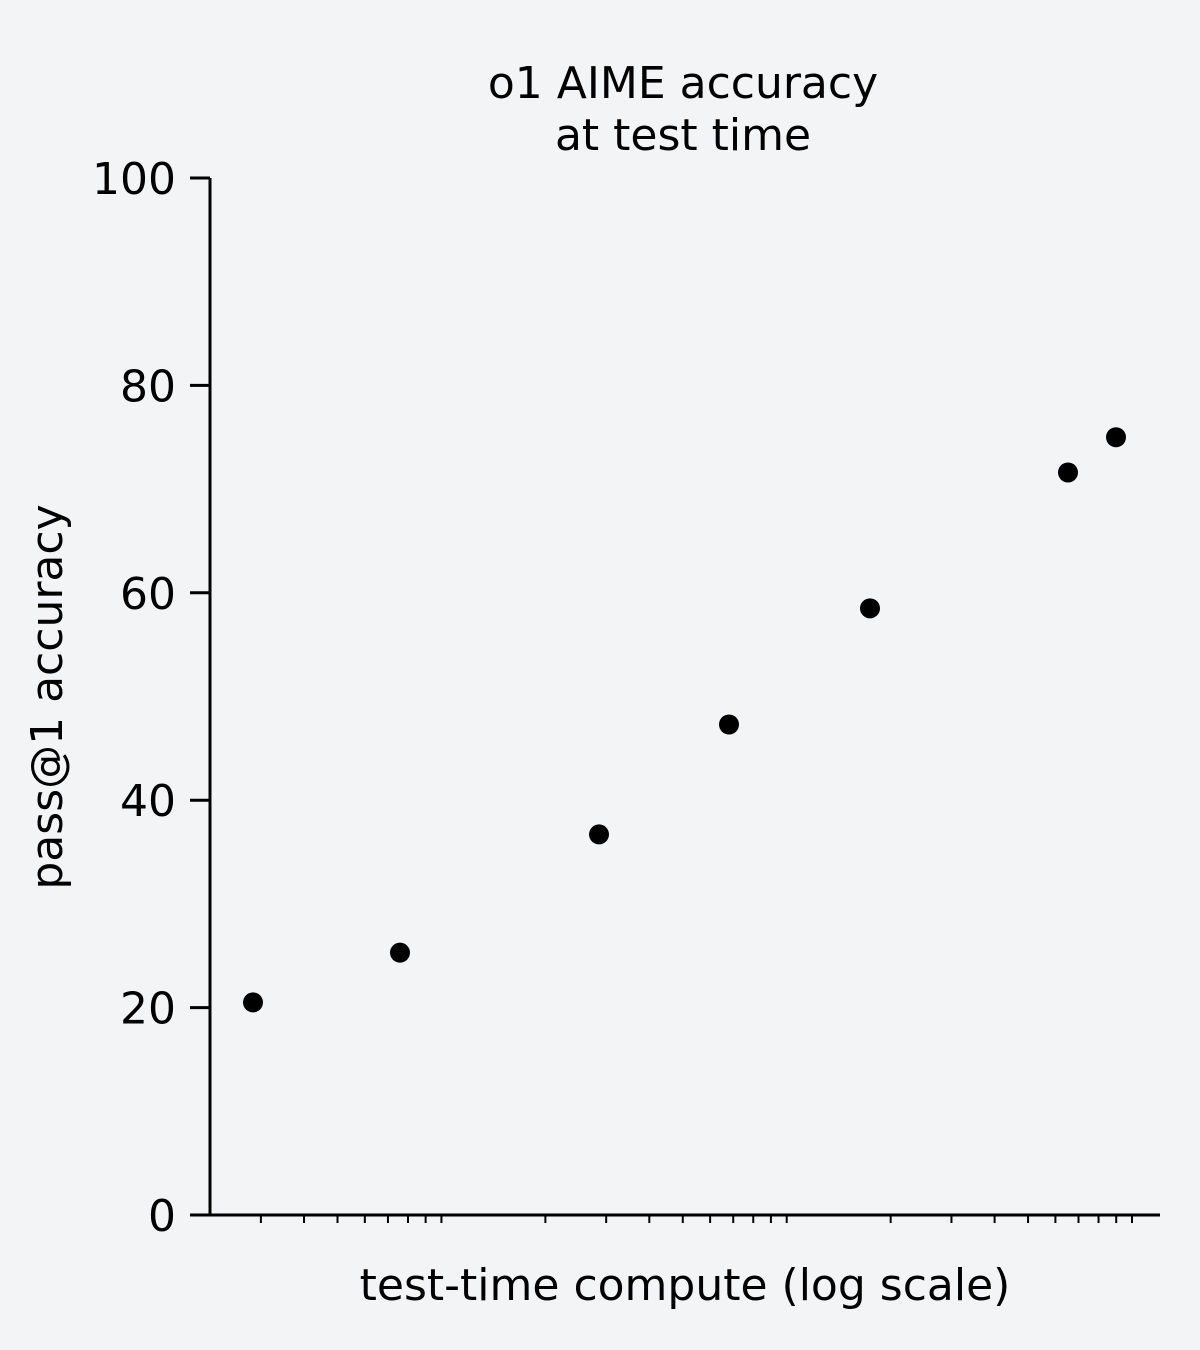 The image size is (1200, 1350). What do you see at coordinates (162, 1216) in the screenshot?
I see `y-tick-label: 0` at bounding box center [162, 1216].